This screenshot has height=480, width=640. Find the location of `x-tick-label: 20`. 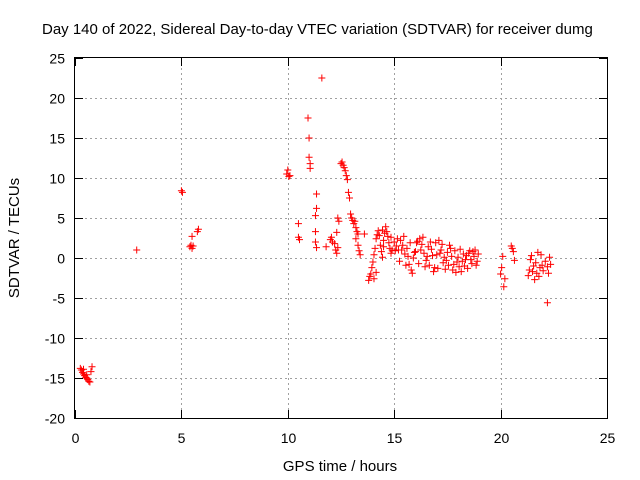

x-tick-label: 20 is located at coordinates (502, 438).